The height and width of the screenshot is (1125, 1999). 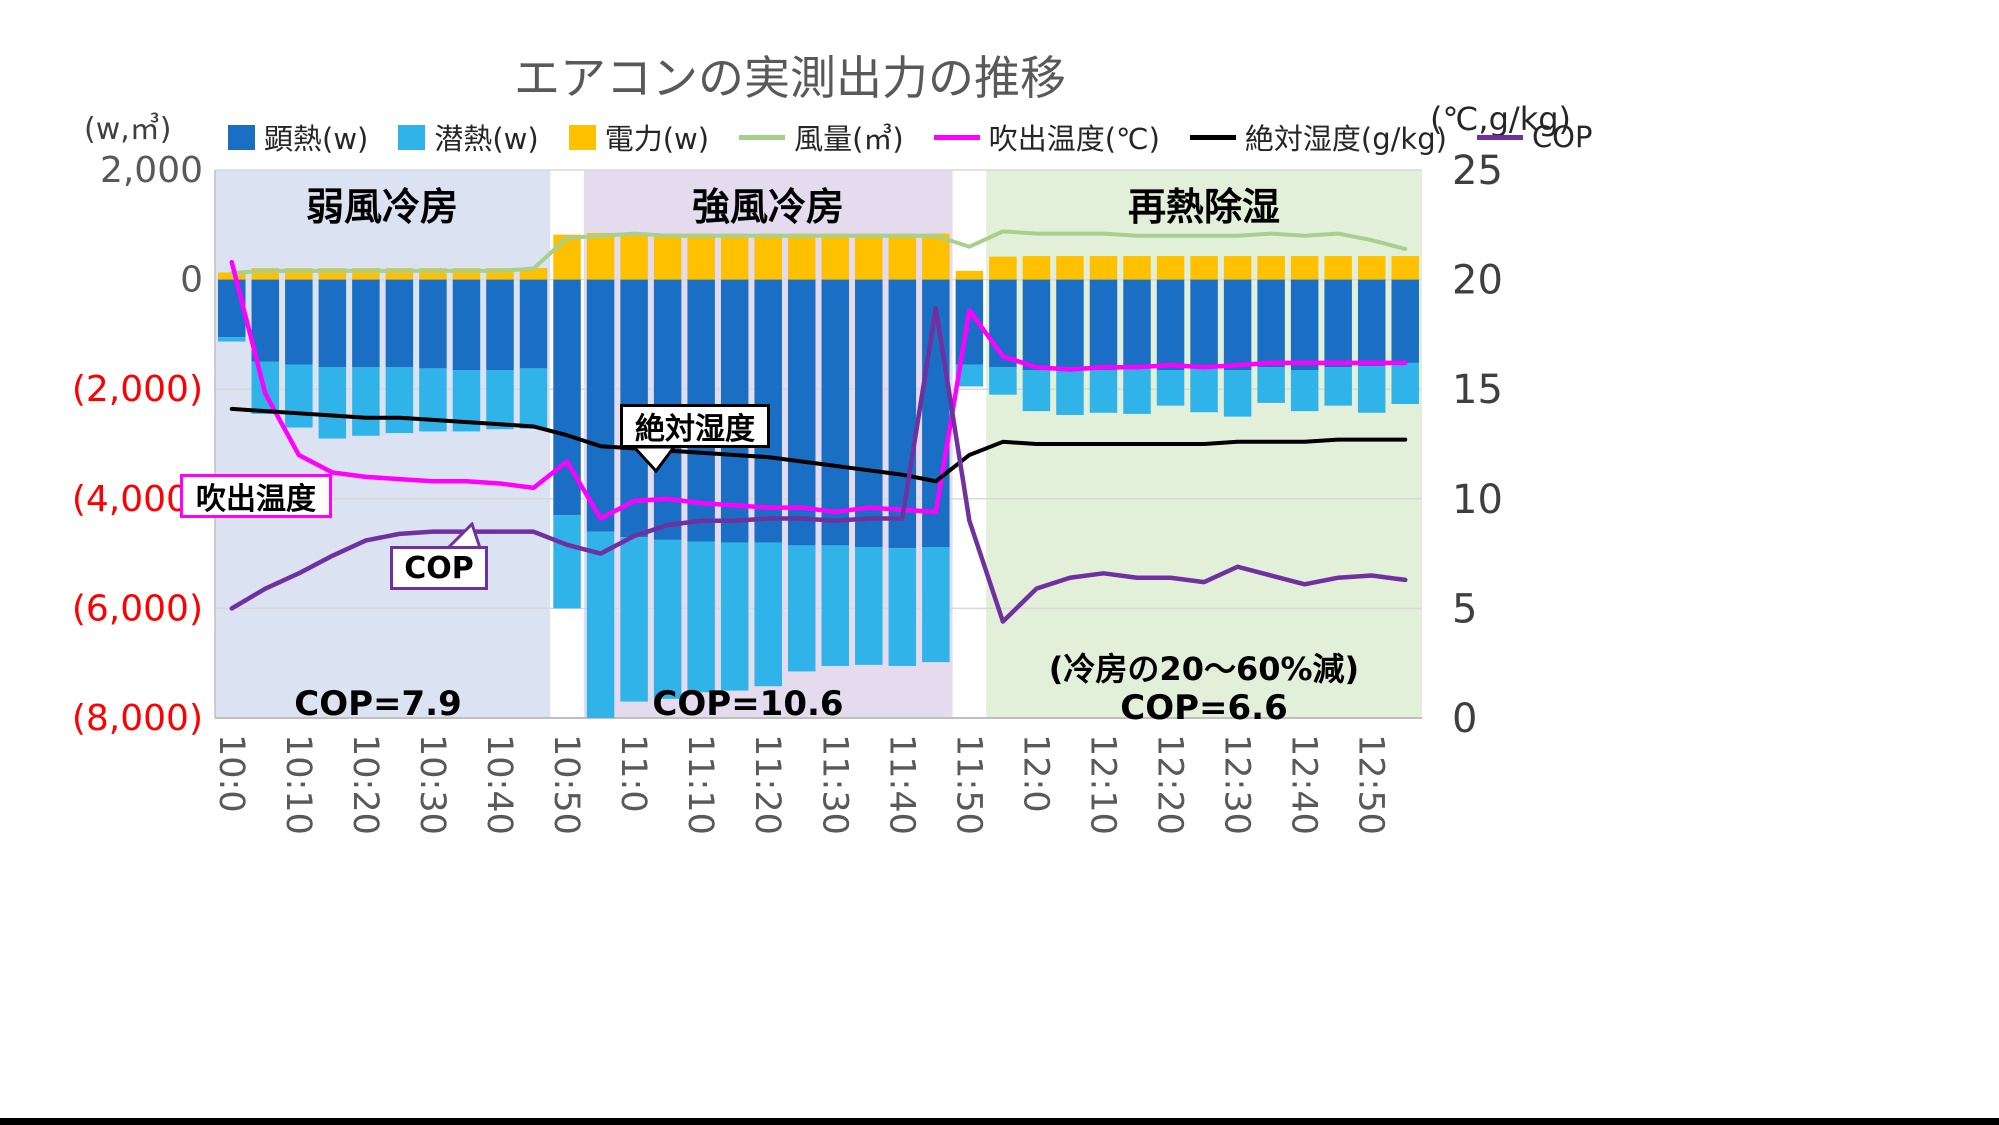 I want to click on x-axis-tick-label: 11:30, so click(x=834, y=784).